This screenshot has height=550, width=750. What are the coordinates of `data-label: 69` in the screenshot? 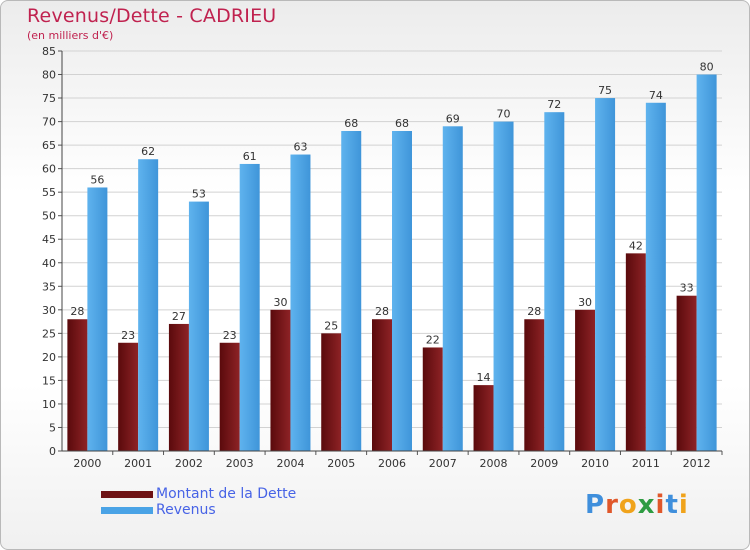 It's located at (453, 118).